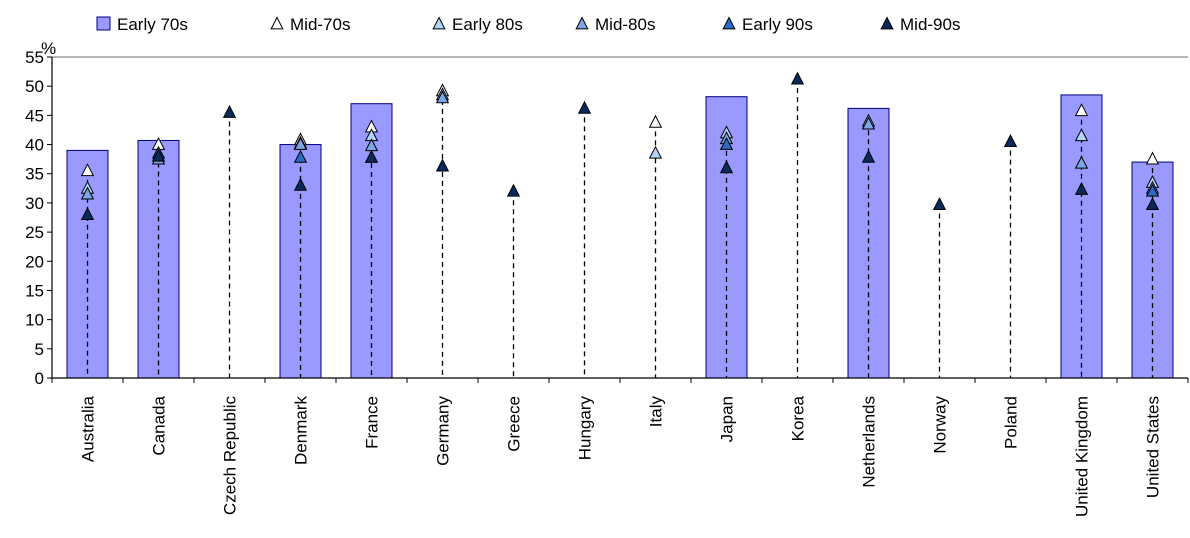 Image resolution: width=1190 pixels, height=538 pixels. I want to click on x-tick-label-greece: Greece, so click(514, 424).